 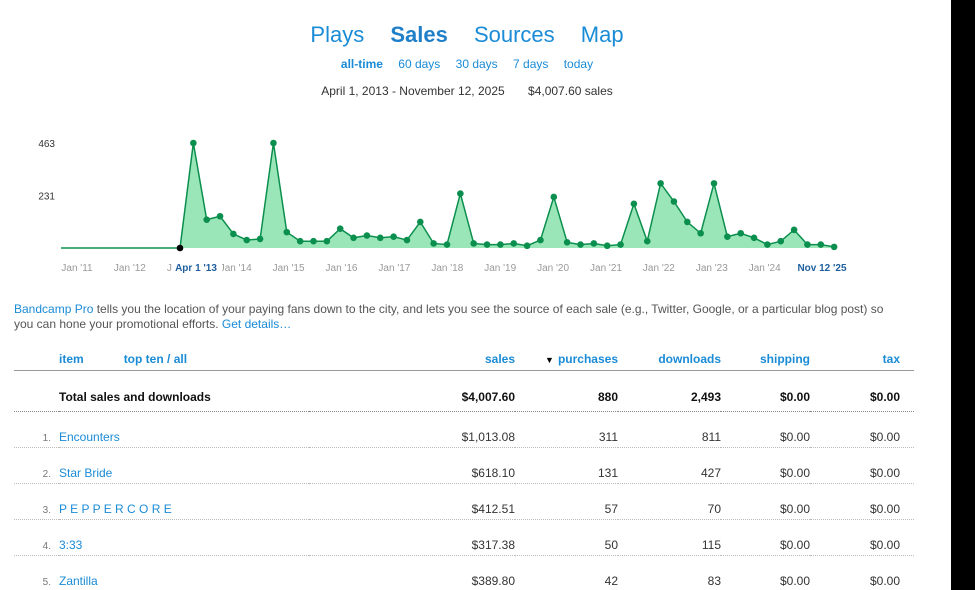 I want to click on x-tick-label: Jan '19, so click(x=500, y=268).